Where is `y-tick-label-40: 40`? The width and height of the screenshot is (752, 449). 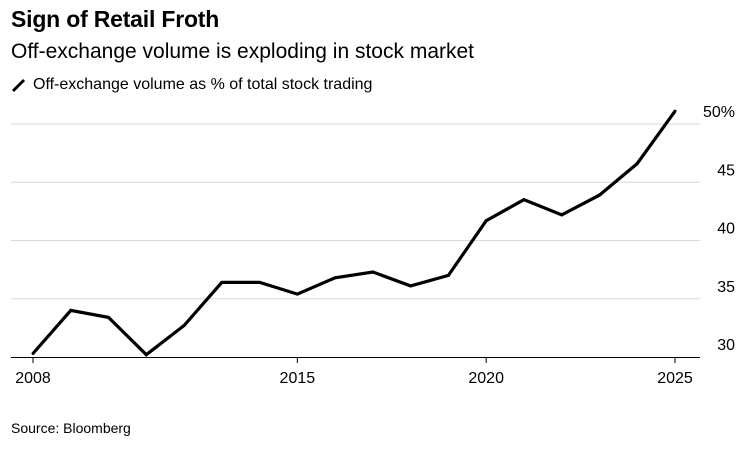 y-tick-label-40: 40 is located at coordinates (726, 229).